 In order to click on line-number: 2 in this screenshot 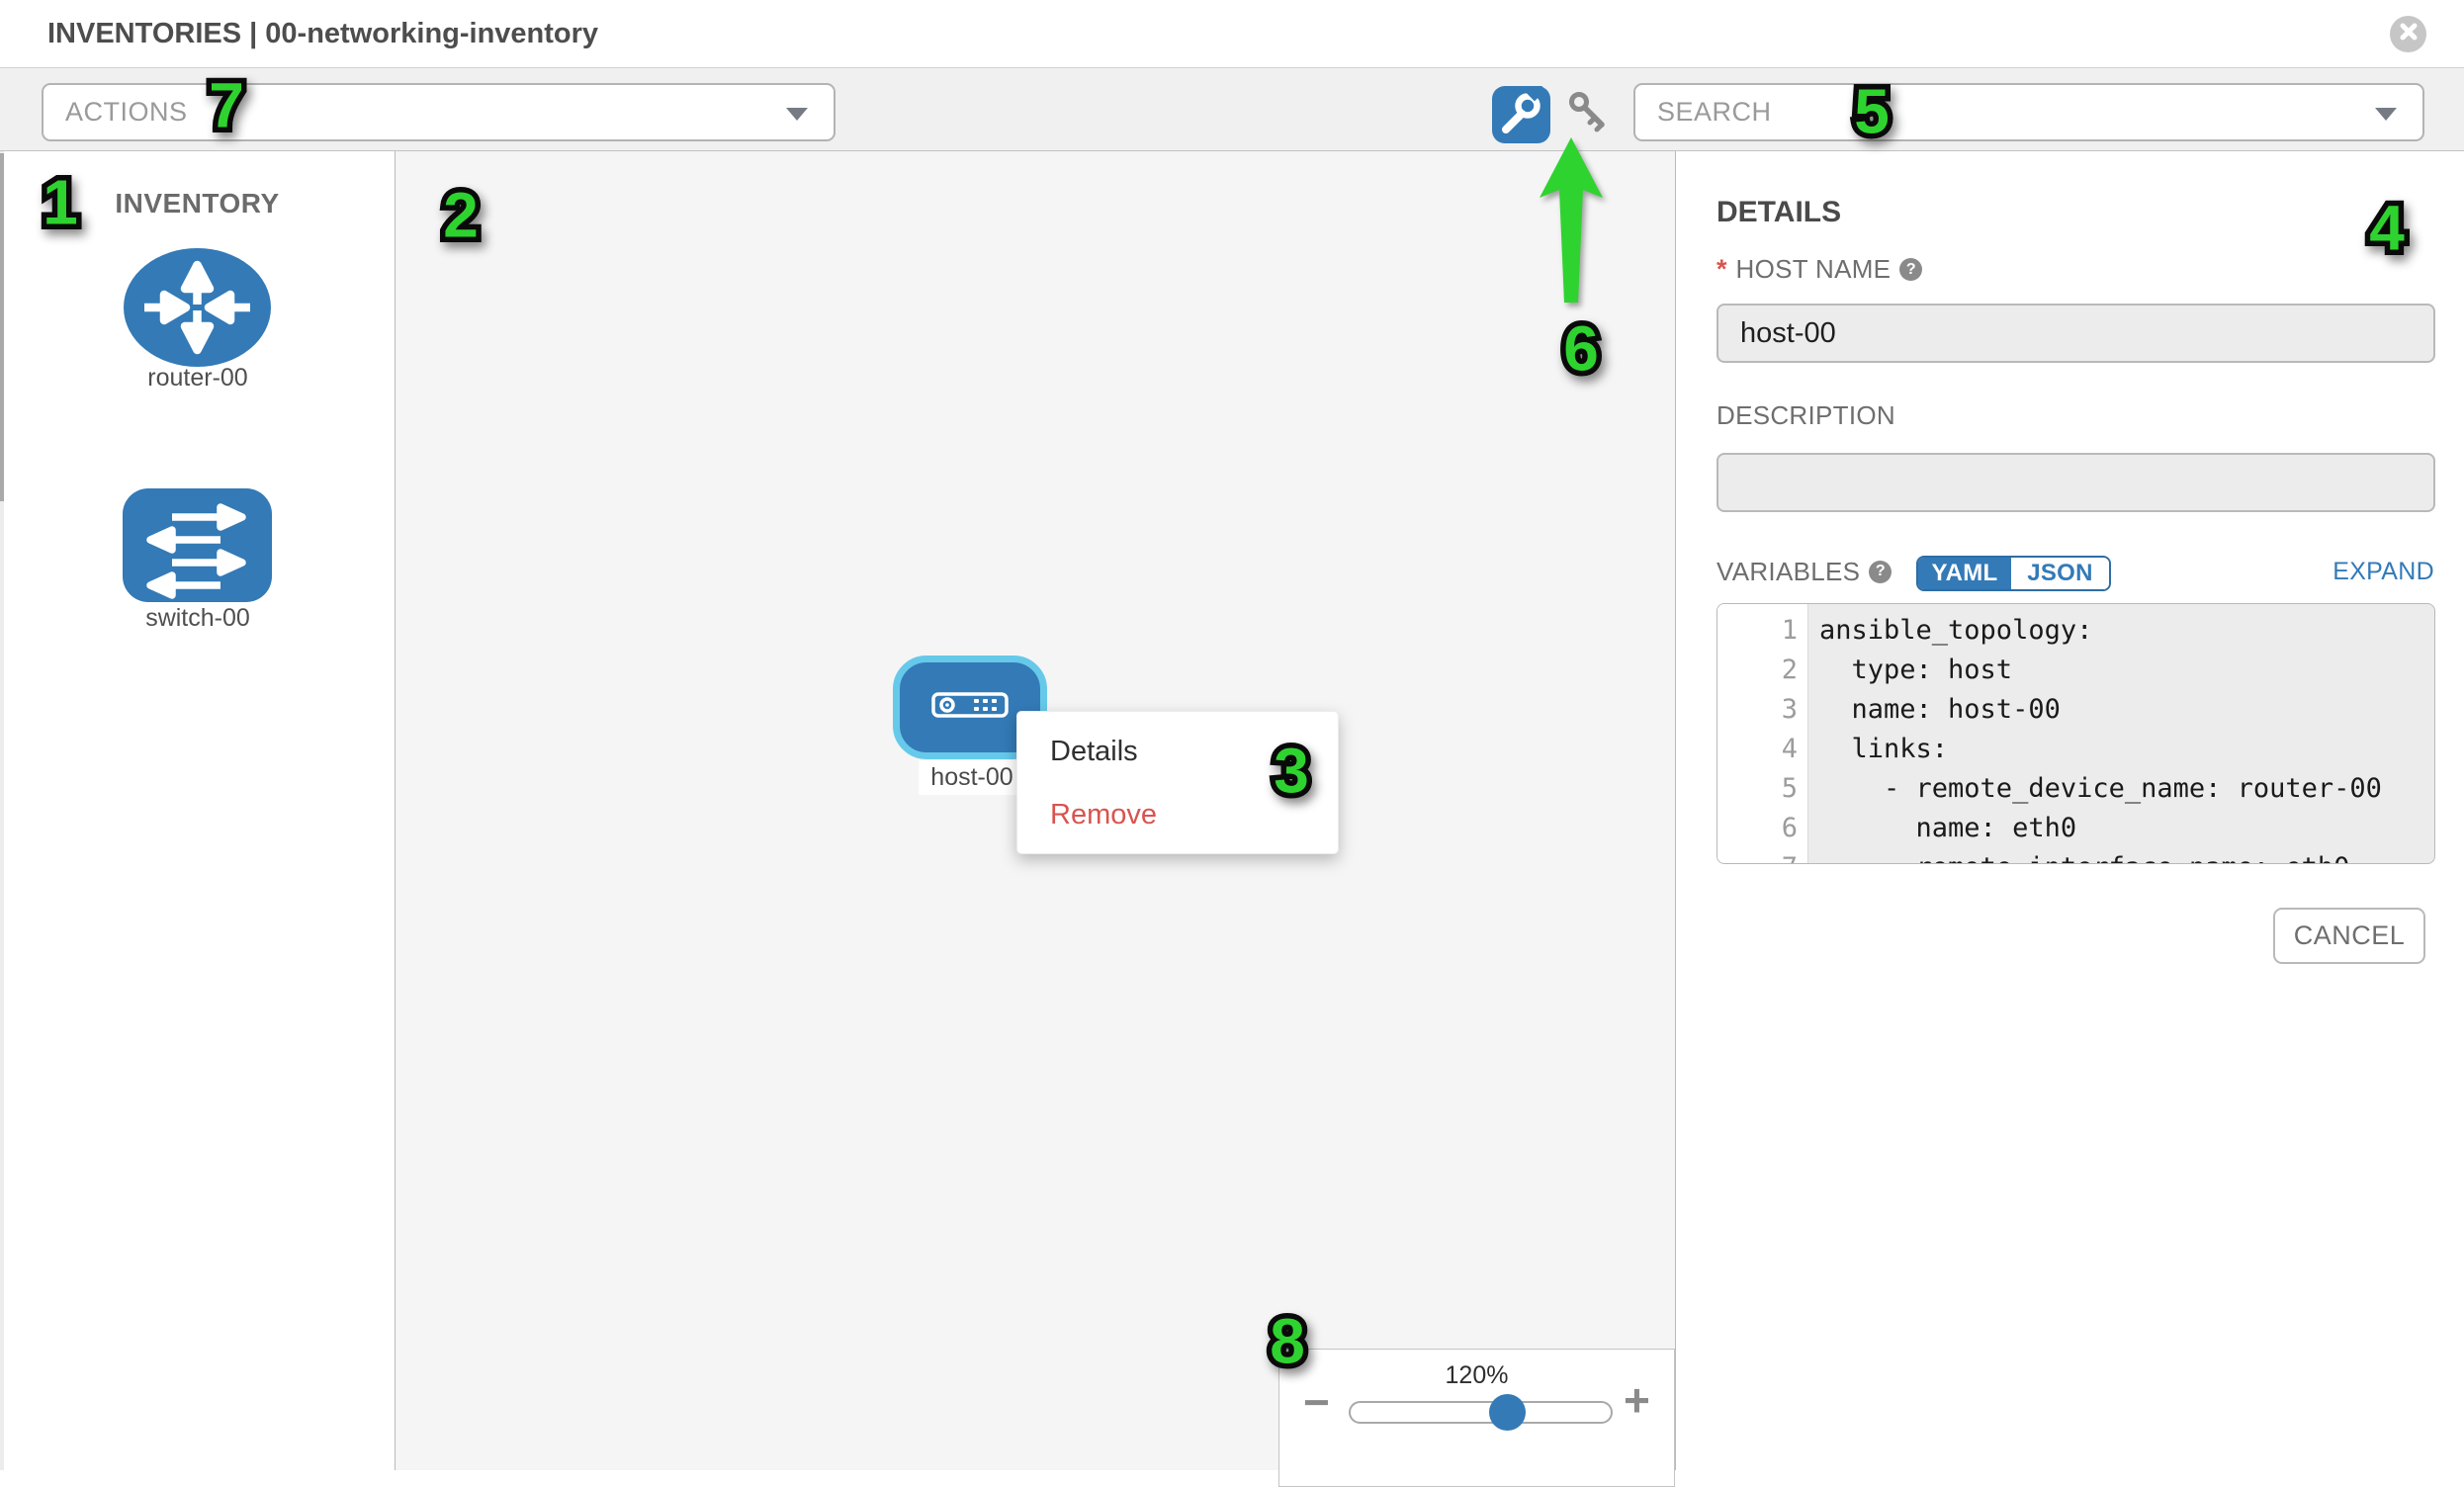, I will do `click(1790, 670)`.